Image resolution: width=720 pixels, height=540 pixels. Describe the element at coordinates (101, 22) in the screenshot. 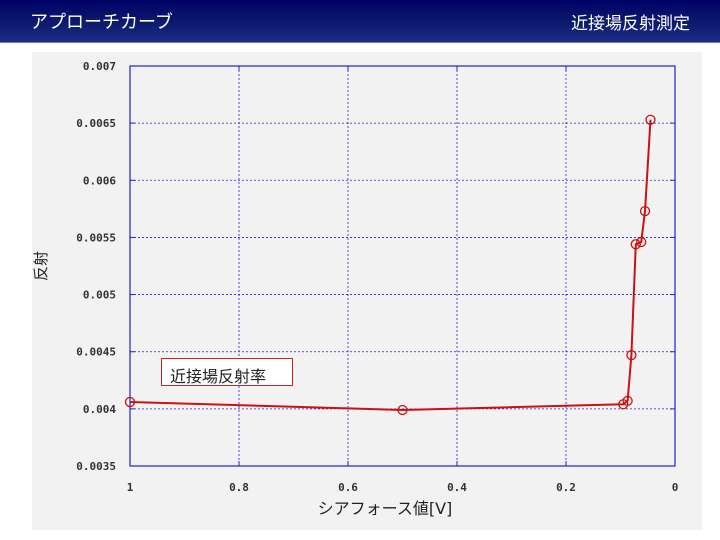

I see `slide-title-left: アプローチカーブ` at that location.